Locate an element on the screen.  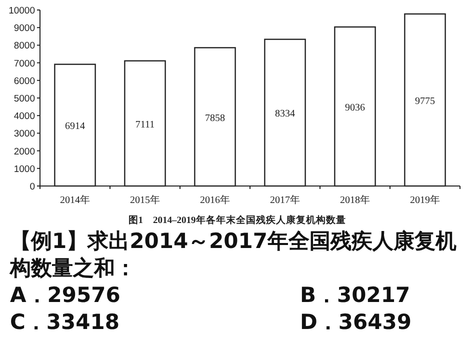
x-tick-label: 2017年 is located at coordinates (285, 200).